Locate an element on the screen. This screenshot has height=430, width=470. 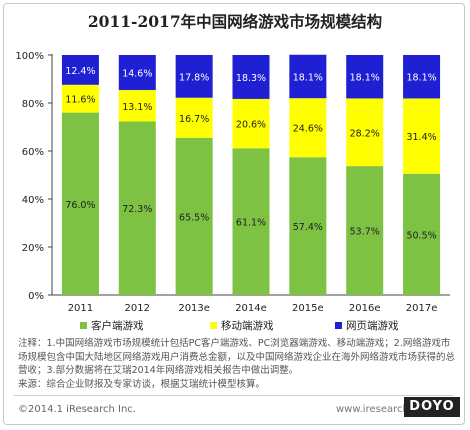
x-tick-label: 2013e is located at coordinates (194, 308).